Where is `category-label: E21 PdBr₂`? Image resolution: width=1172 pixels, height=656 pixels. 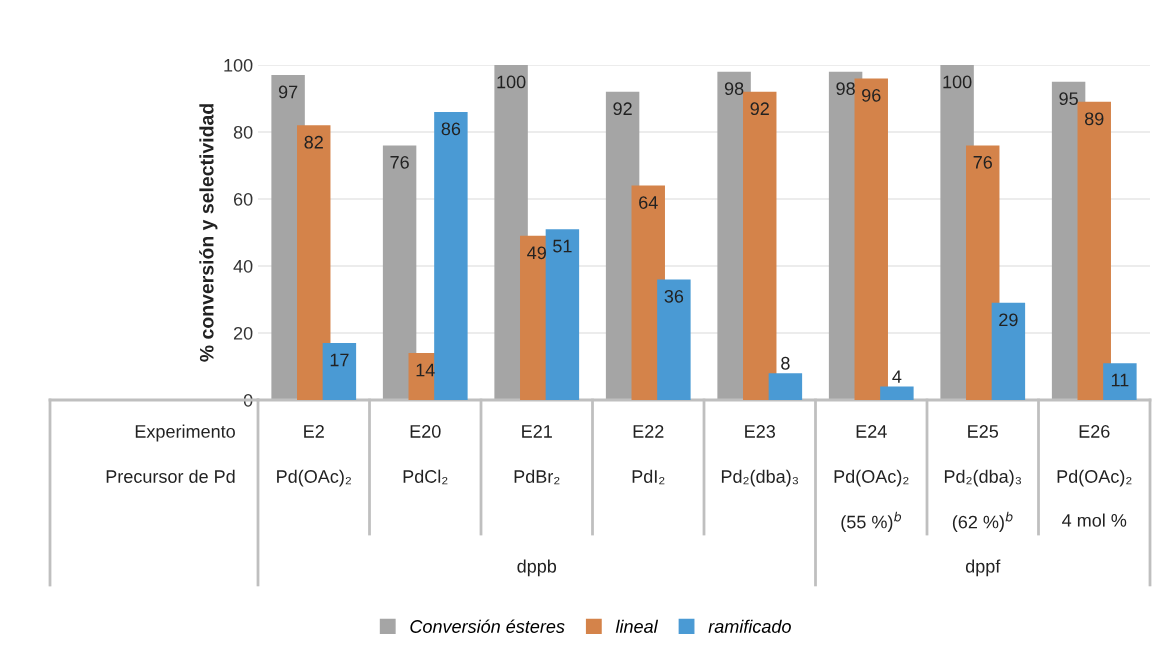 category-label: E21 PdBr₂ is located at coordinates (537, 455).